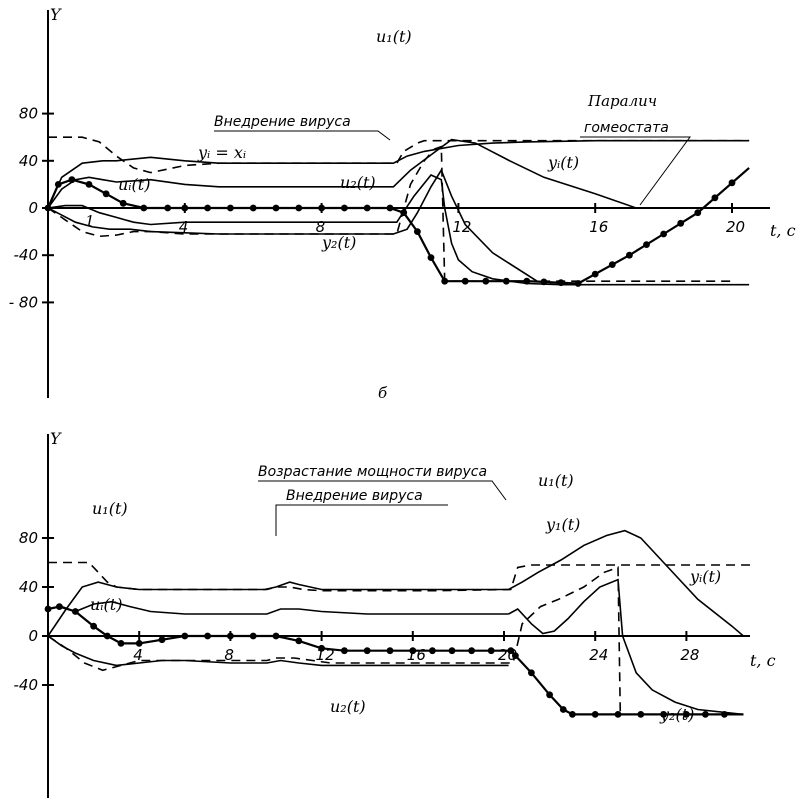 The width and height of the screenshot is (796, 798). Describe the element at coordinates (598, 655) in the screenshot. I see `x-tick-label: 24` at that location.